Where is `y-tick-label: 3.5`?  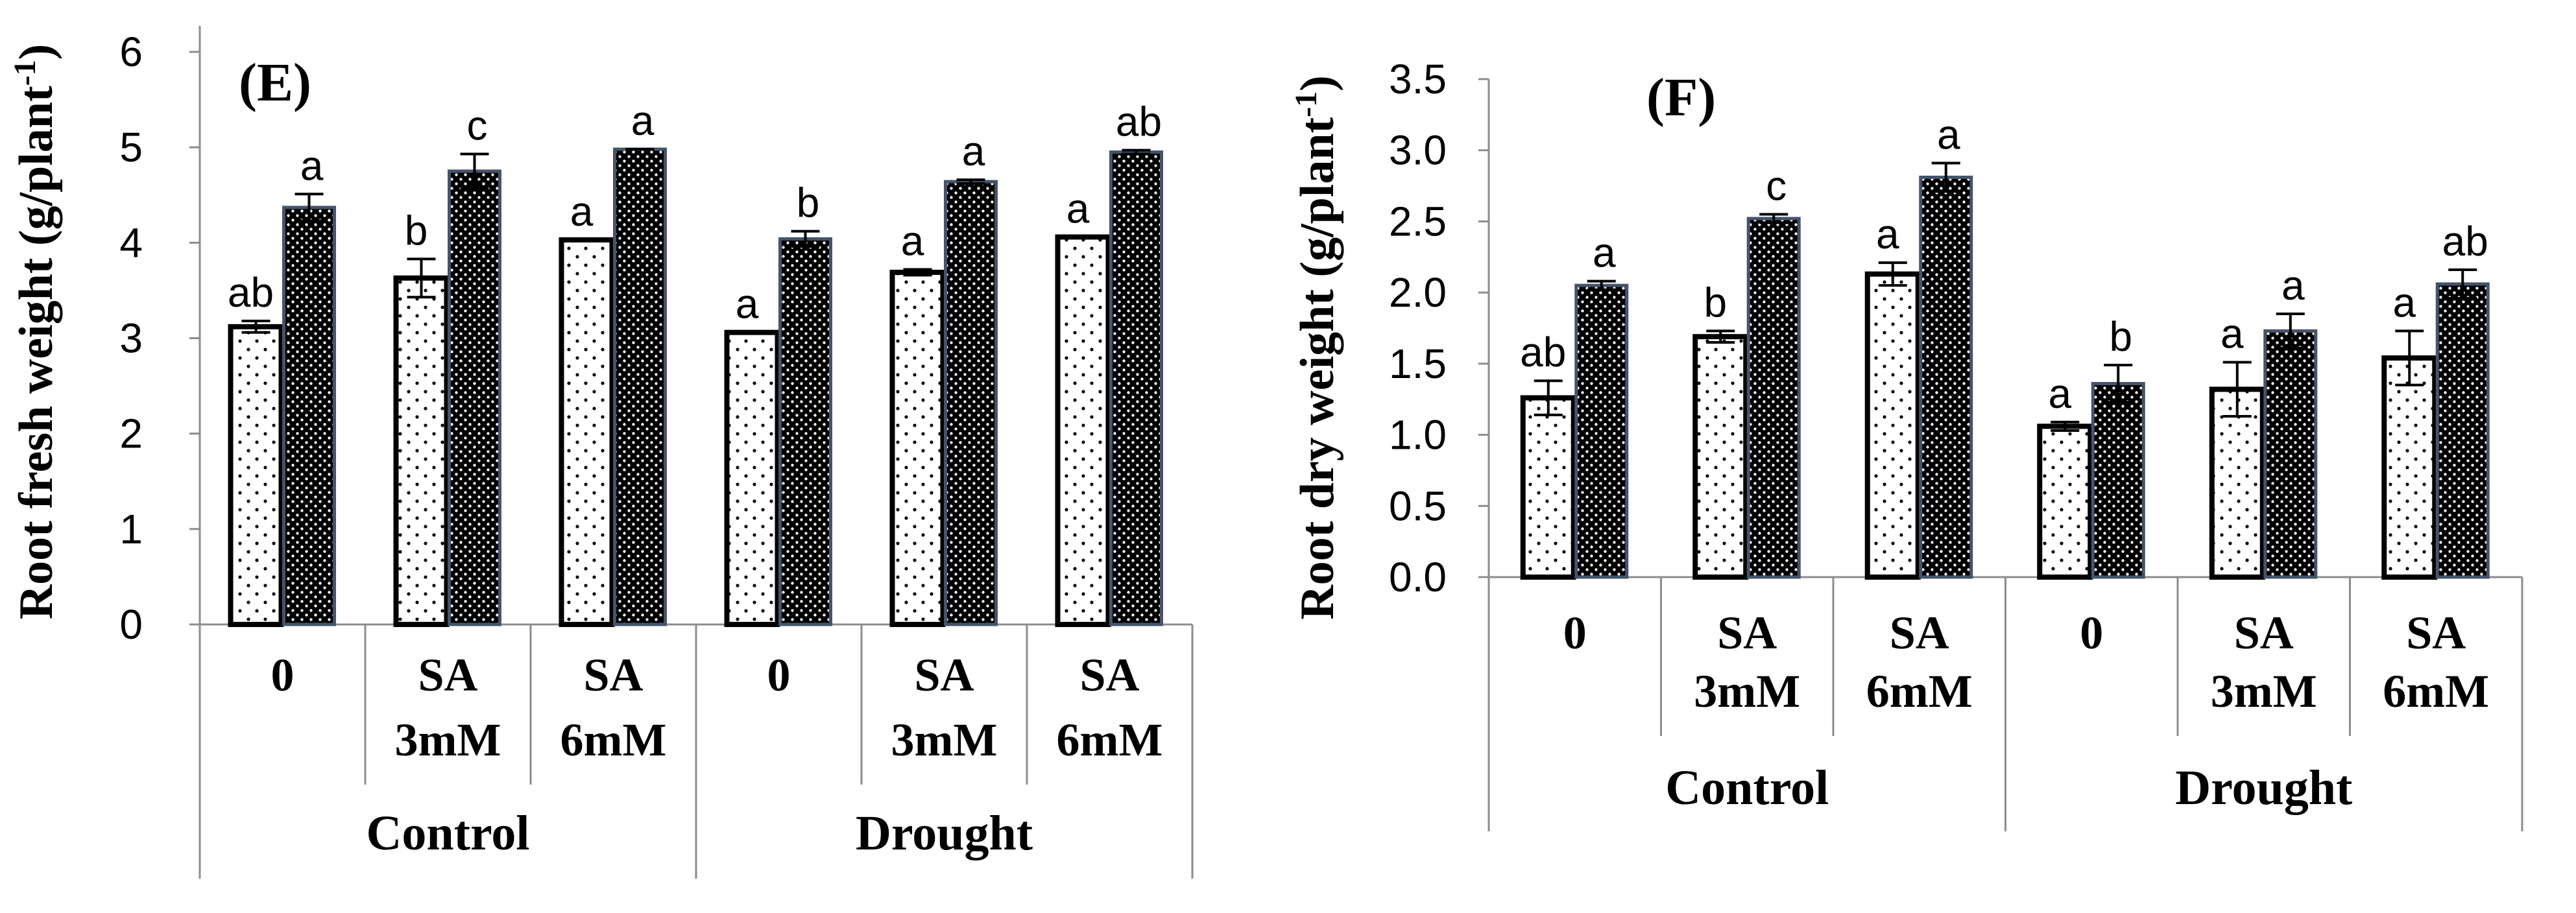
y-tick-label: 3.5 is located at coordinates (1418, 79).